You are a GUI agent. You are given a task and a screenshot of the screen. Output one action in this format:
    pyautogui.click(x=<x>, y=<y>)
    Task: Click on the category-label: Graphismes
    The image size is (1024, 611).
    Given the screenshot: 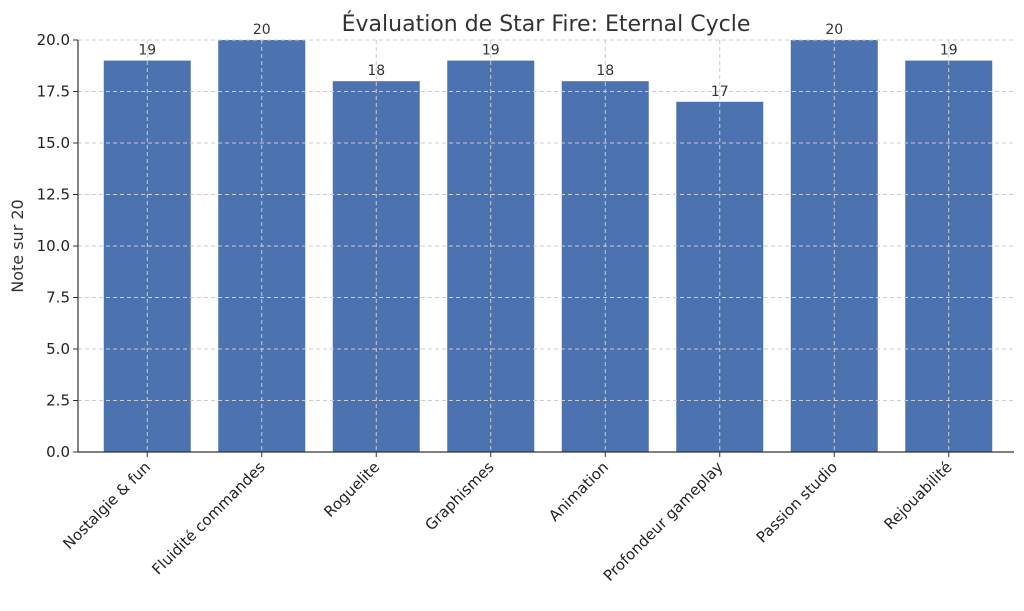 What is the action you would take?
    pyautogui.click(x=459, y=496)
    